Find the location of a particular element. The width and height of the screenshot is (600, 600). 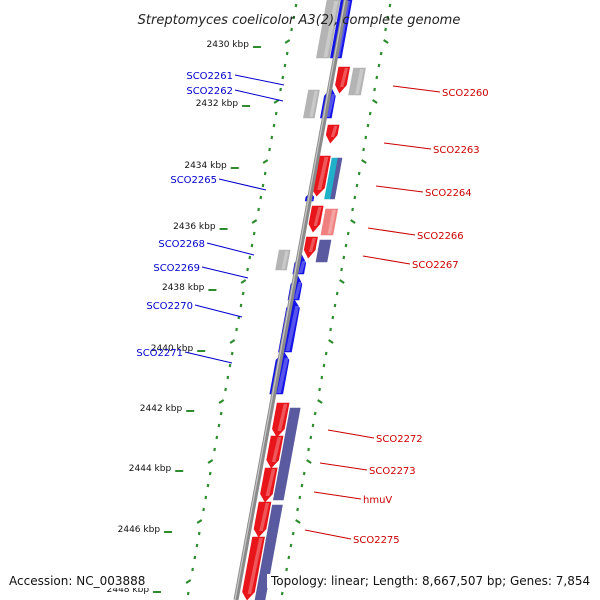

gene-label-sco2265: SCO2265 is located at coordinates (193, 180).